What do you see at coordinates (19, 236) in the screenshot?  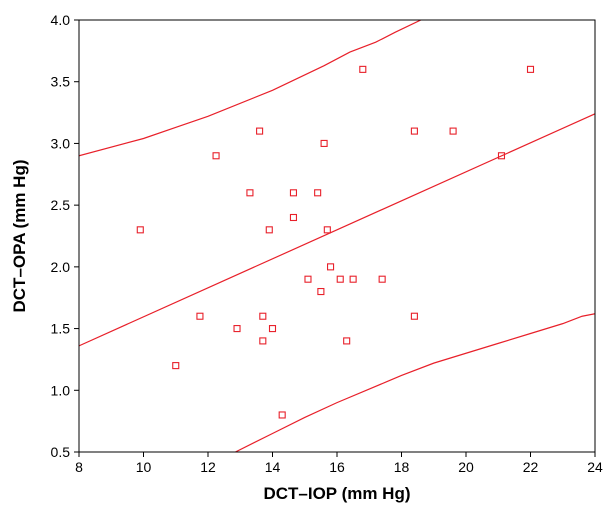 I see `y-axis-title: DCT–OPA (mm Hg)` at bounding box center [19, 236].